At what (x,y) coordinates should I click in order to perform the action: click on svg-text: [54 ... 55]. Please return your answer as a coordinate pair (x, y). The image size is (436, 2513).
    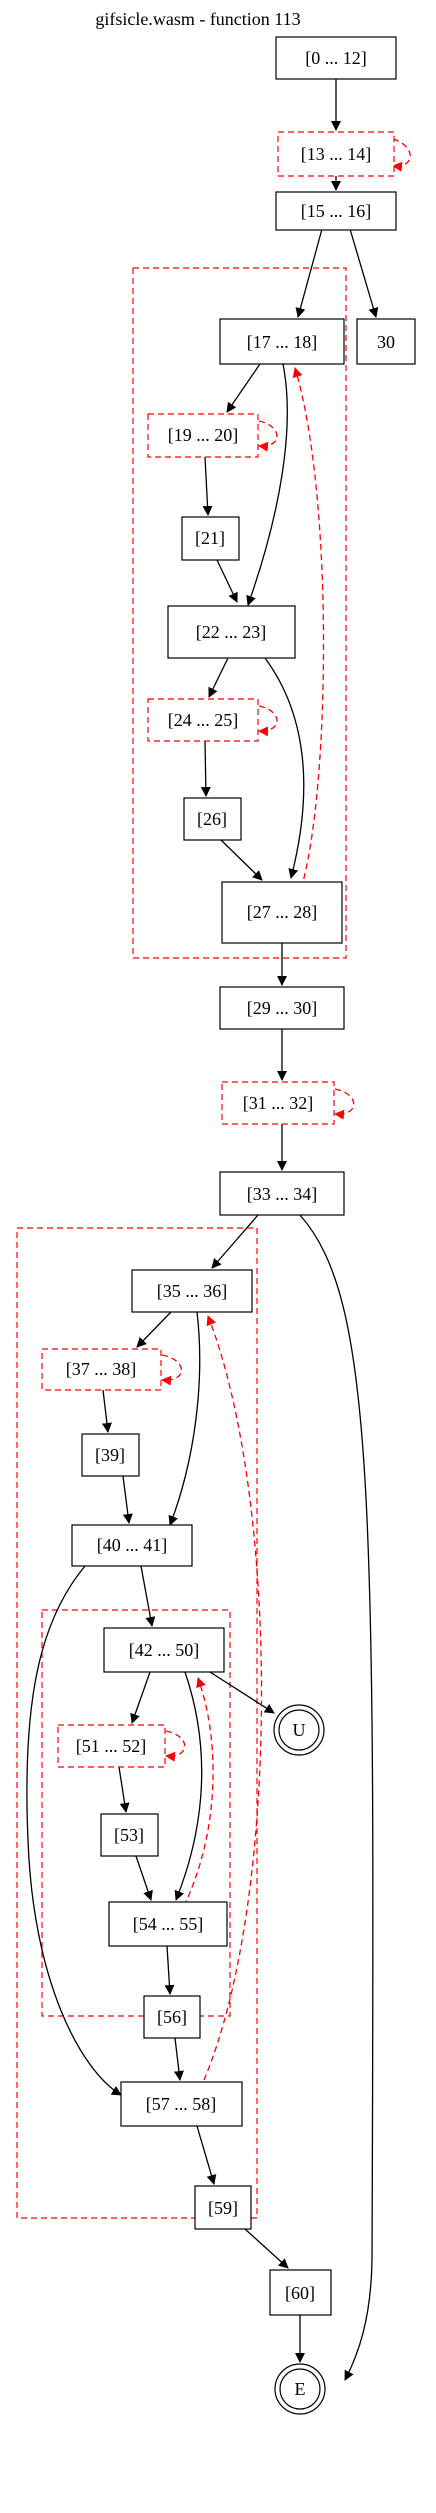
    Looking at the image, I should click on (168, 1924).